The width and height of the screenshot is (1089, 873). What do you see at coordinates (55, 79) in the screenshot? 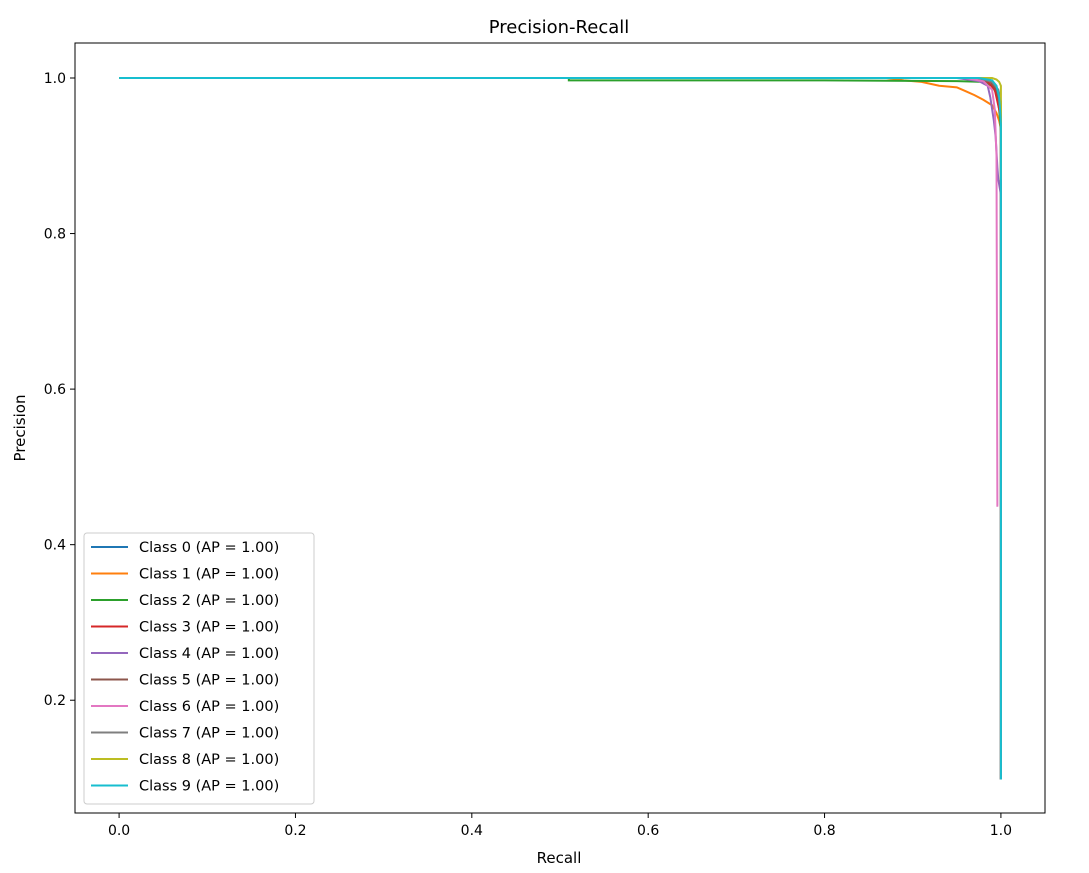
I see `y-tick-label: 1.0` at bounding box center [55, 79].